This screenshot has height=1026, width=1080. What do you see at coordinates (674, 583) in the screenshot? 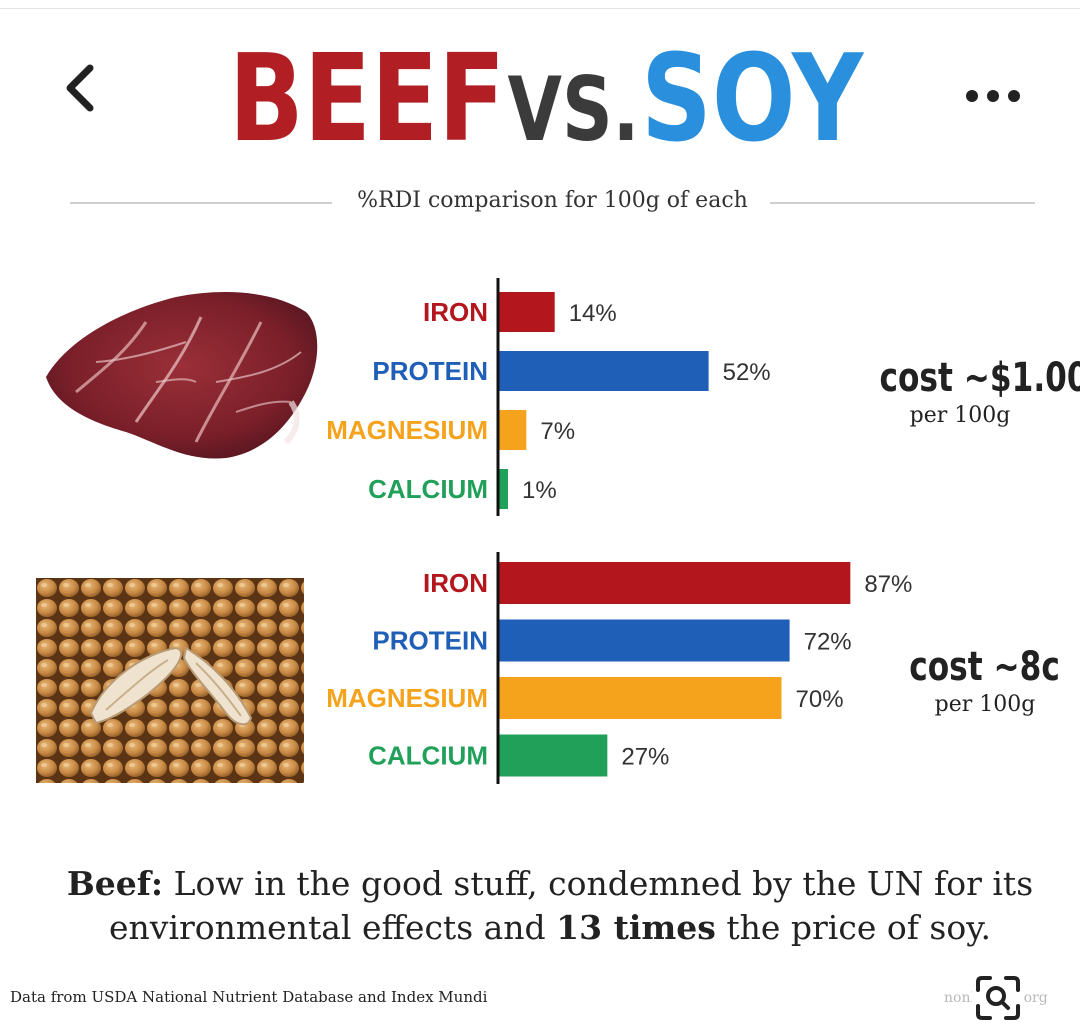
I see `soy-bar-iron` at bounding box center [674, 583].